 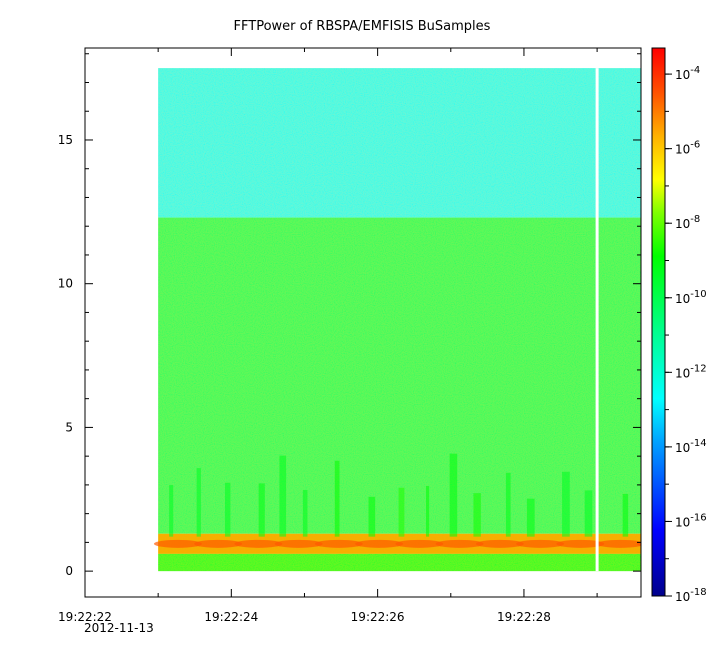 I want to click on x-tick-label: 19:22:24, so click(x=231, y=617).